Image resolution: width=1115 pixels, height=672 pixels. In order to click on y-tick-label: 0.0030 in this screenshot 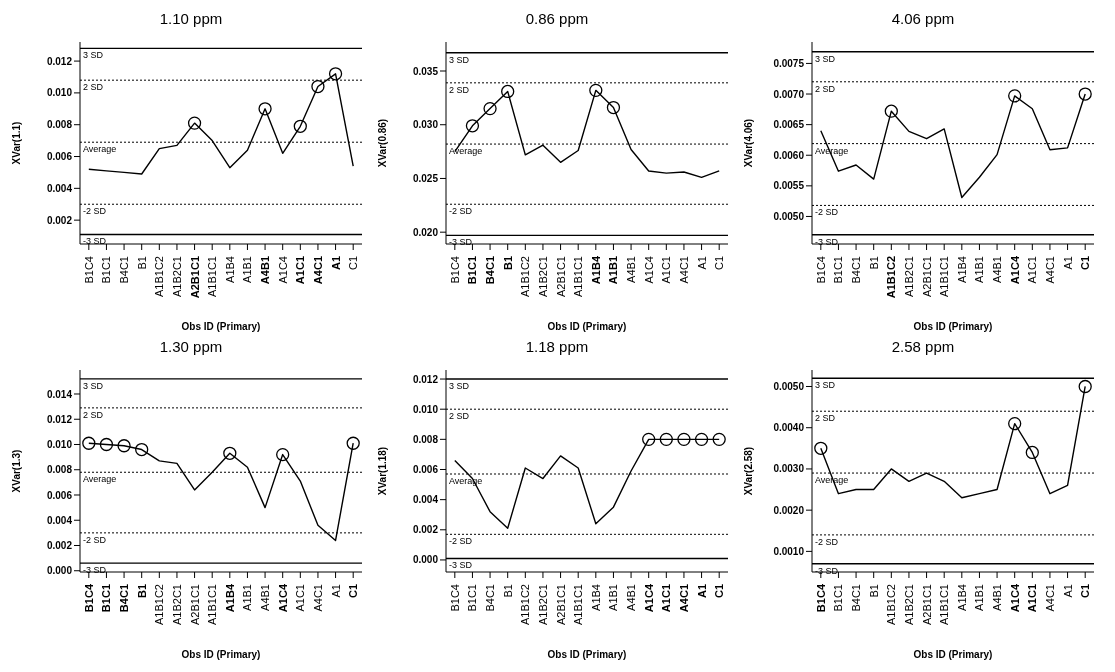, I will do `click(789, 469)`.